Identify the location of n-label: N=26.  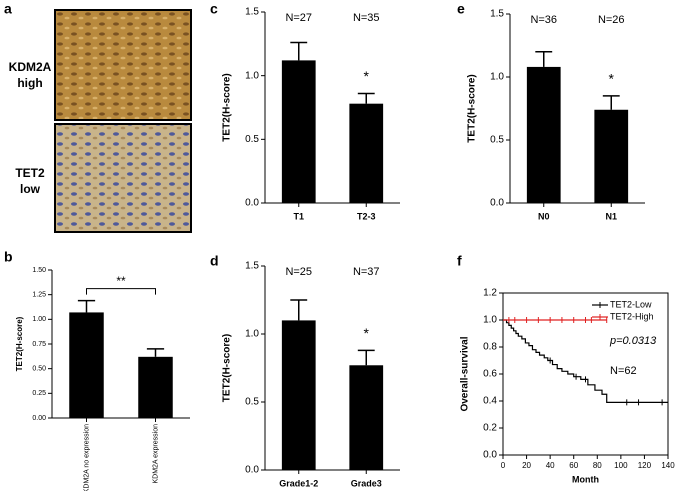
(611, 20).